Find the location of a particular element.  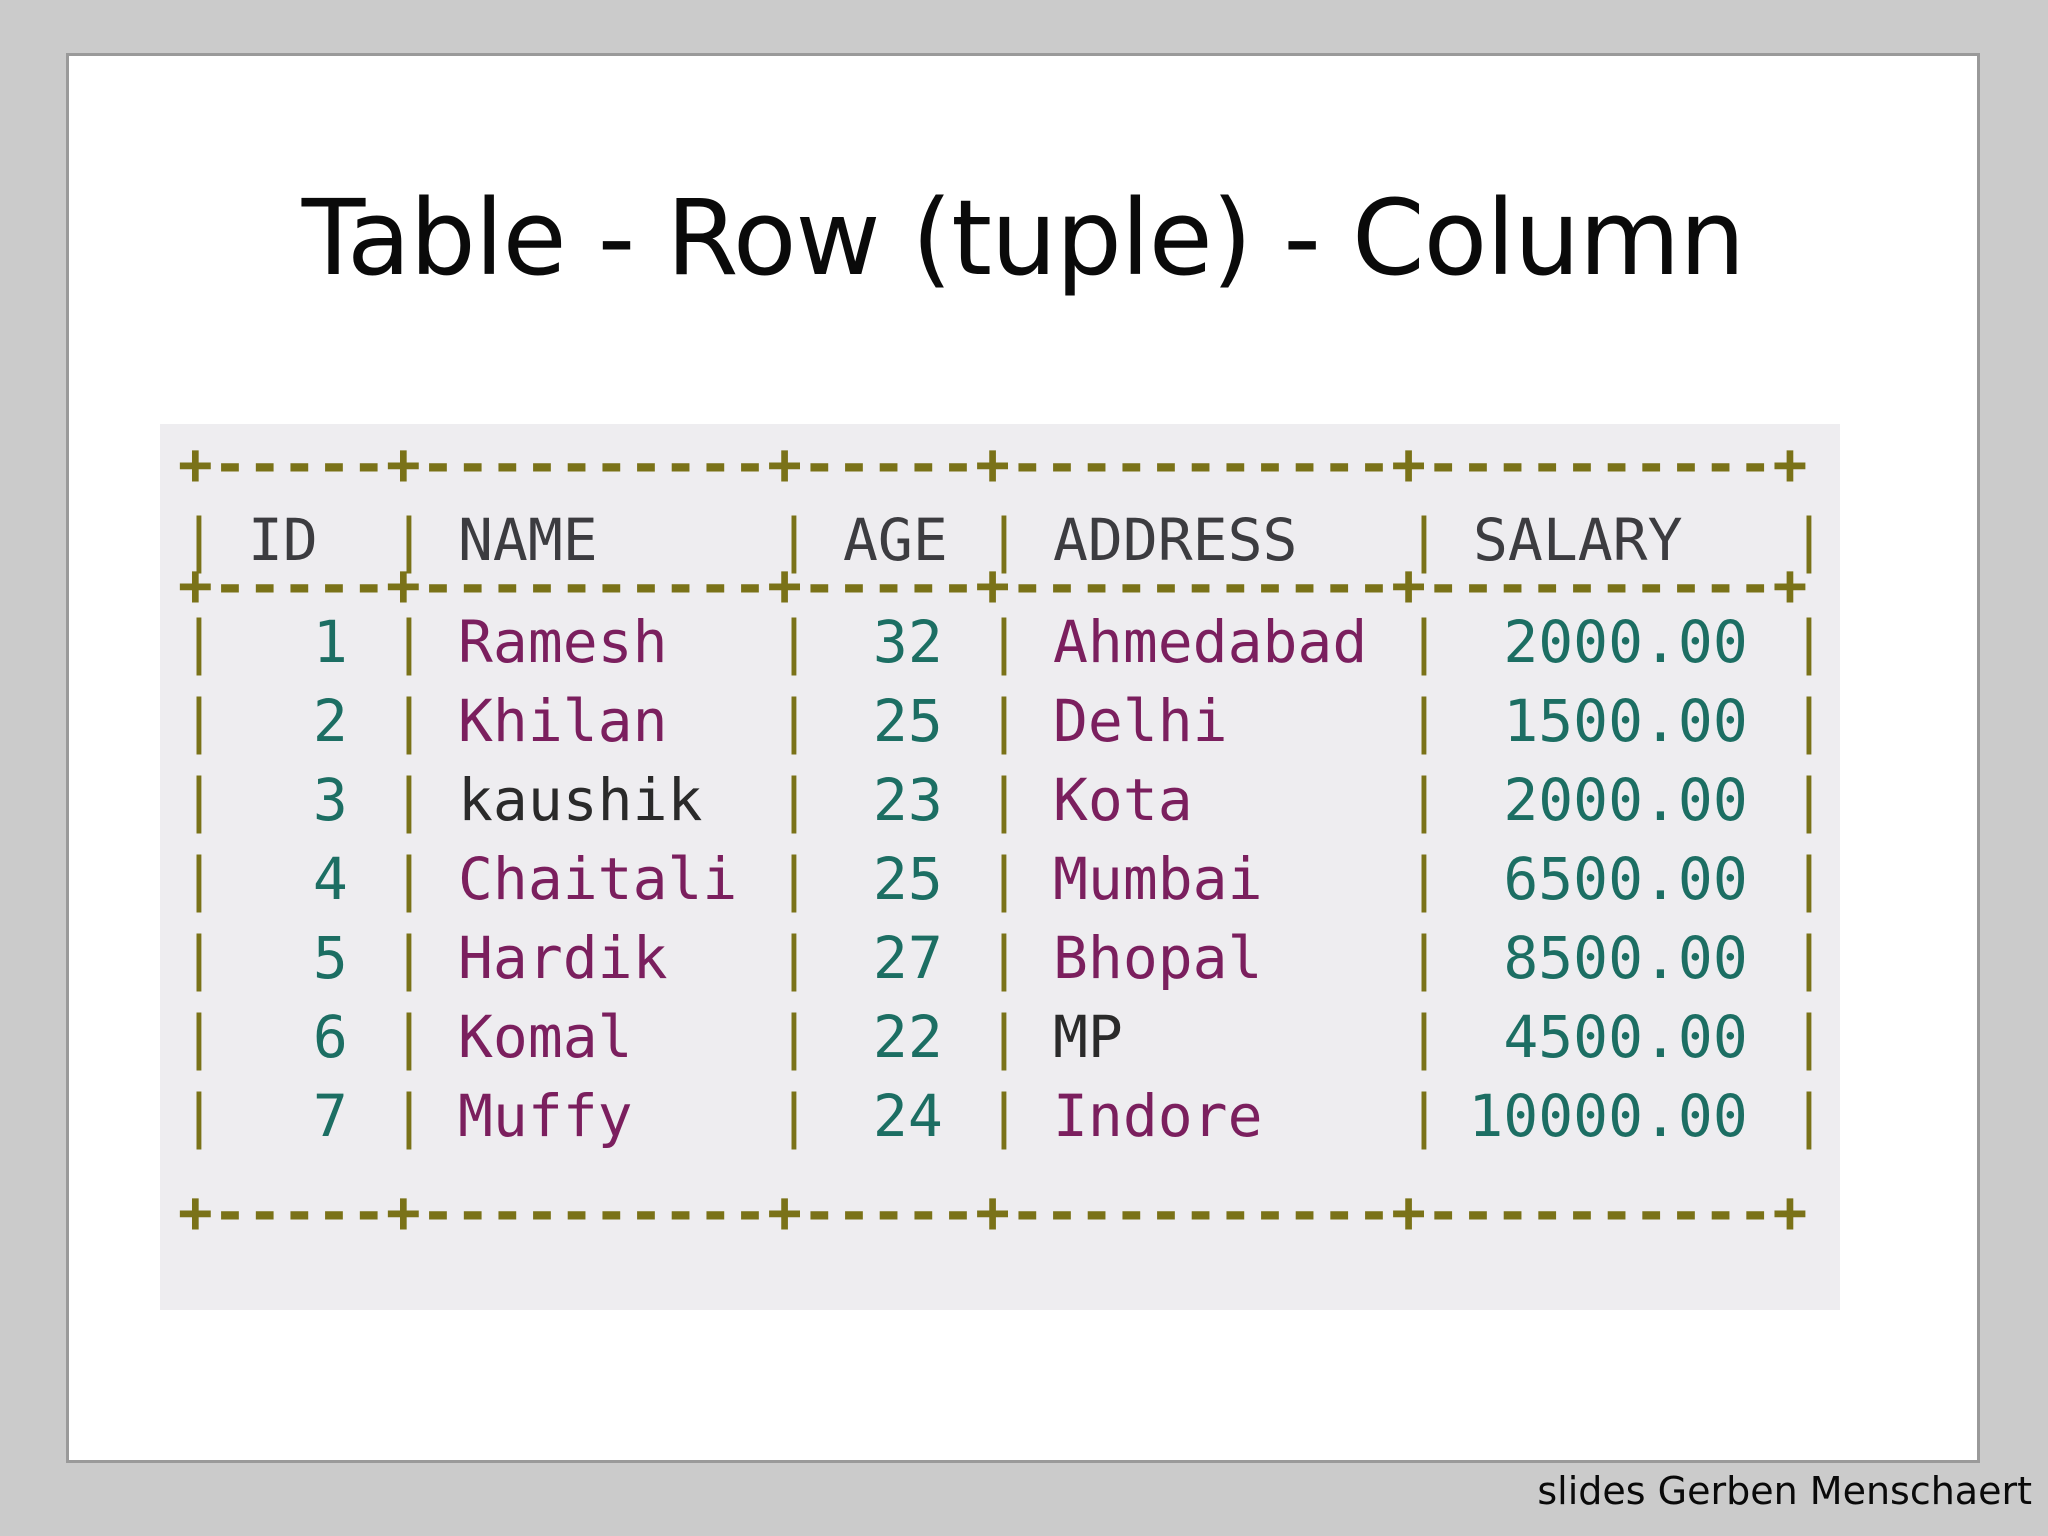

row-2-id-cell: 2 is located at coordinates (330, 721).